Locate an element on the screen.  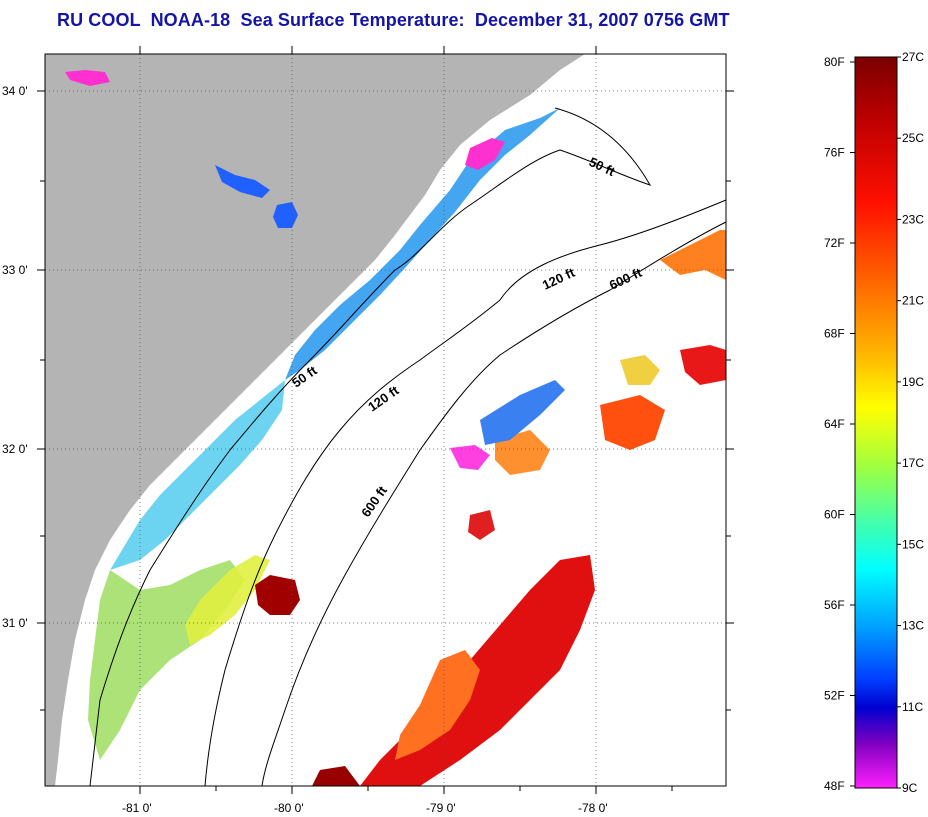
colorbar-fahrenheit-ticks: 80F 76F 72F 68F 64F 60F 56F 52F 48F is located at coordinates (839, 424).